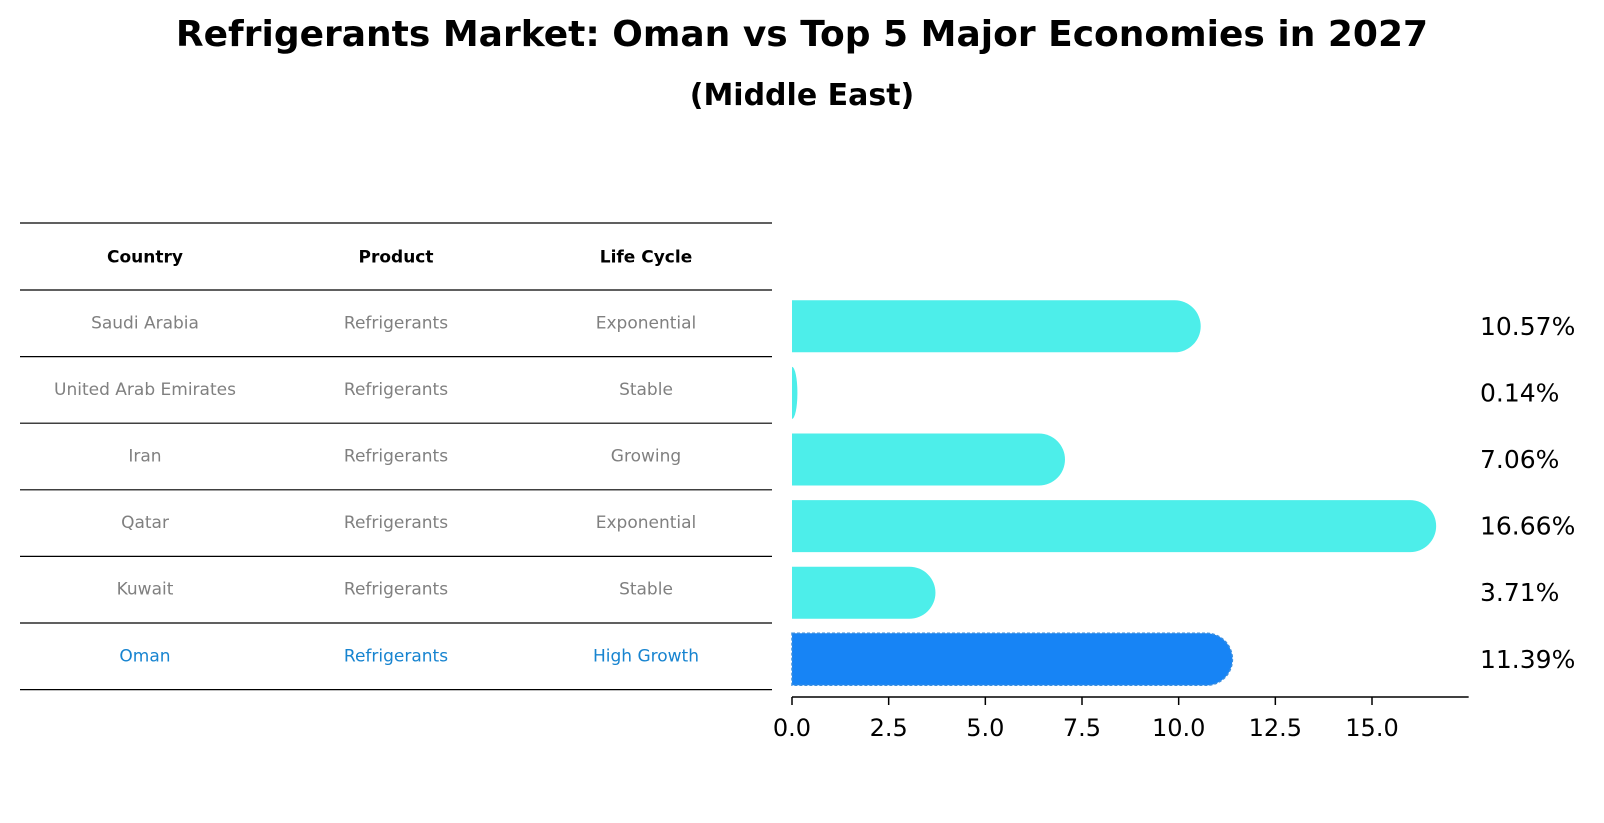  What do you see at coordinates (1527, 659) in the screenshot?
I see `bar-value-label: 11.39%` at bounding box center [1527, 659].